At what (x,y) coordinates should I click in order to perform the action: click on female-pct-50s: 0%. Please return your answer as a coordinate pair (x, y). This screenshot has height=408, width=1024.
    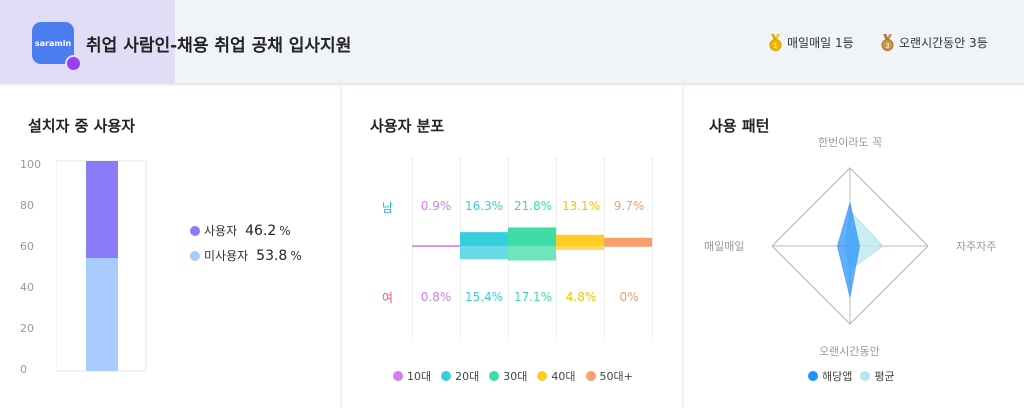
    Looking at the image, I should click on (629, 297).